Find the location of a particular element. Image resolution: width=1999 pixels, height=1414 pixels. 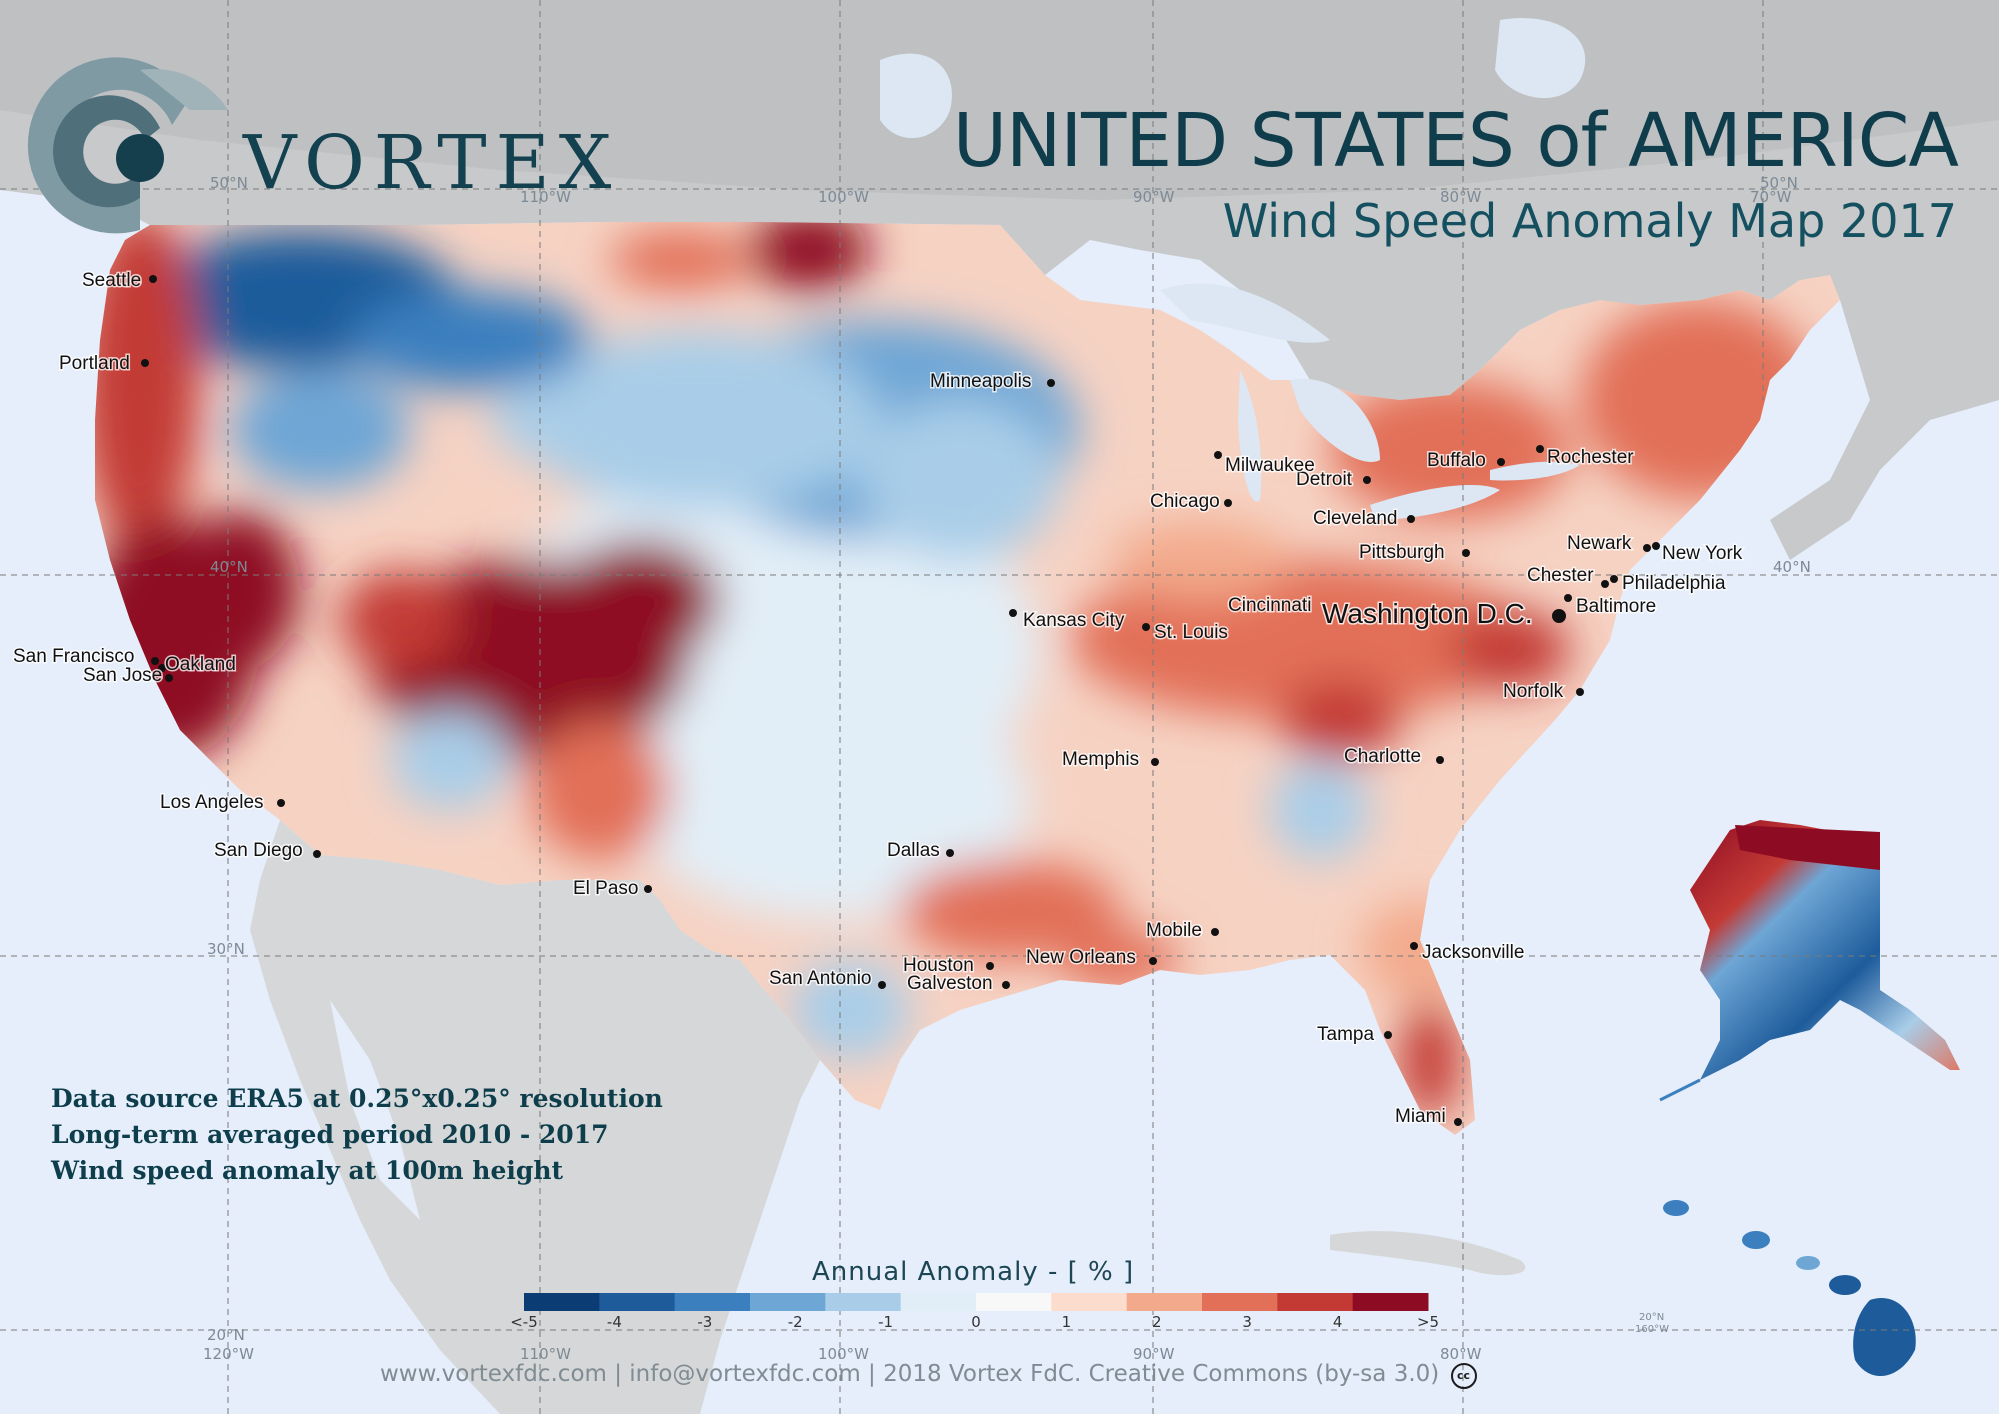

hawaii-inset is located at coordinates (1789, 1288).